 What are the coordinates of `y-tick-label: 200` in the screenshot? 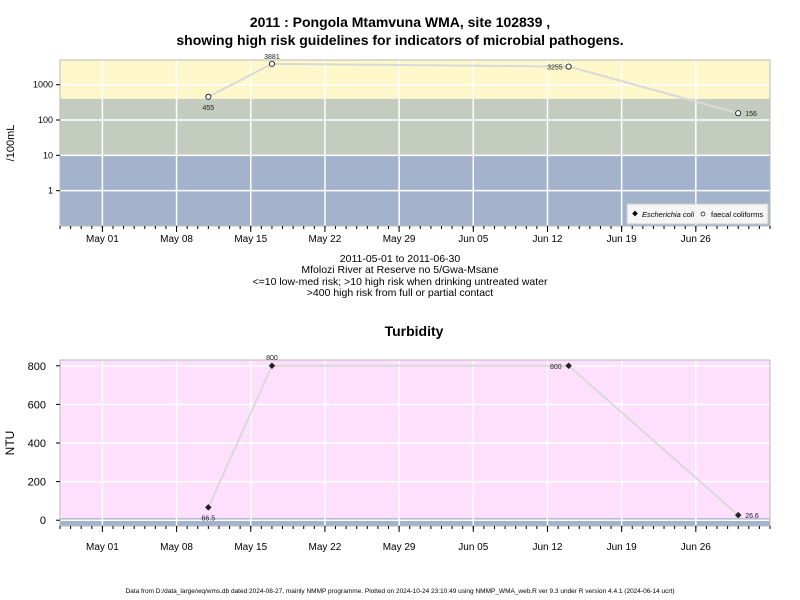 It's located at (37, 483).